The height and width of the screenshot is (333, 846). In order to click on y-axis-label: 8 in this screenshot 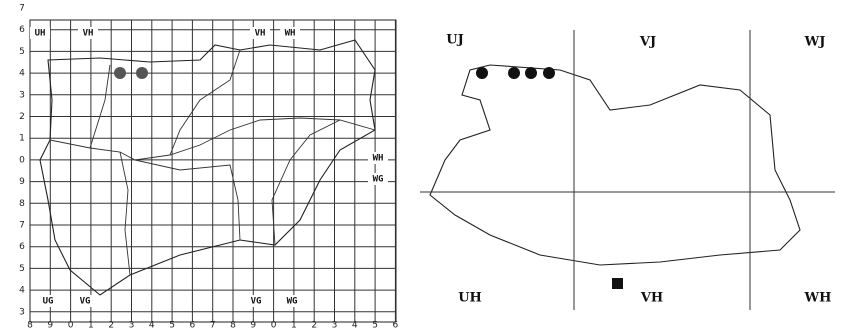, I will do `click(22, 204)`.